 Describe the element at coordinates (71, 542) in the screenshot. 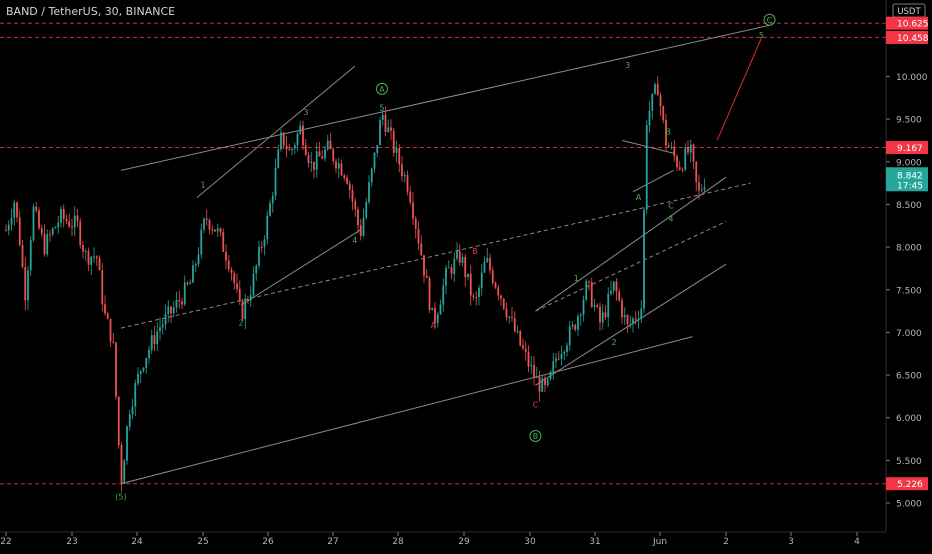

I see `time-tick-label: 23` at that location.